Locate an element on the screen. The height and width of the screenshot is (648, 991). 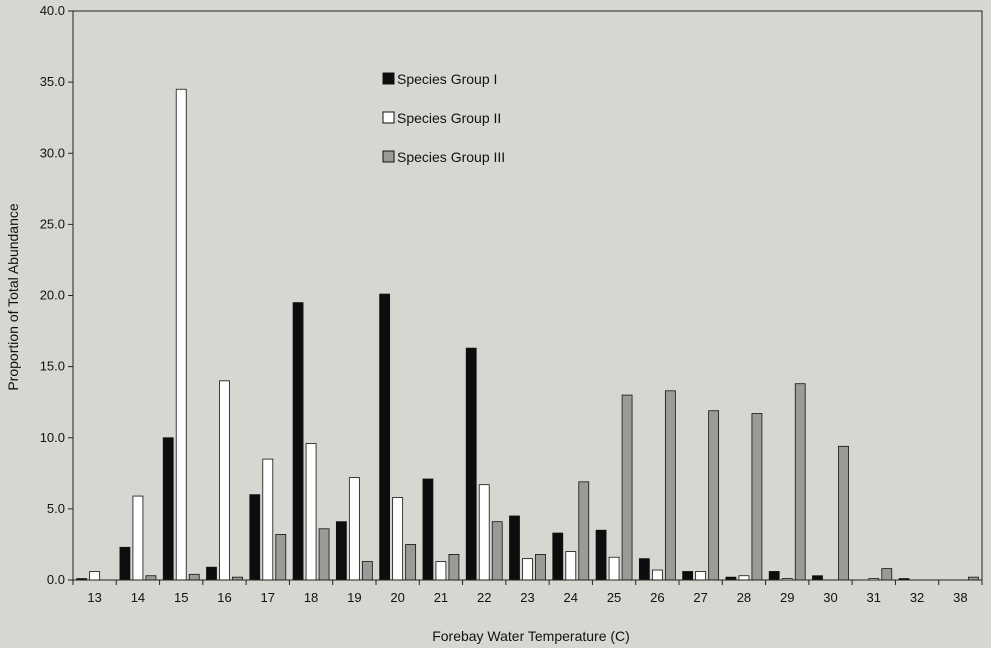
x-tick-label: 22 is located at coordinates (484, 597).